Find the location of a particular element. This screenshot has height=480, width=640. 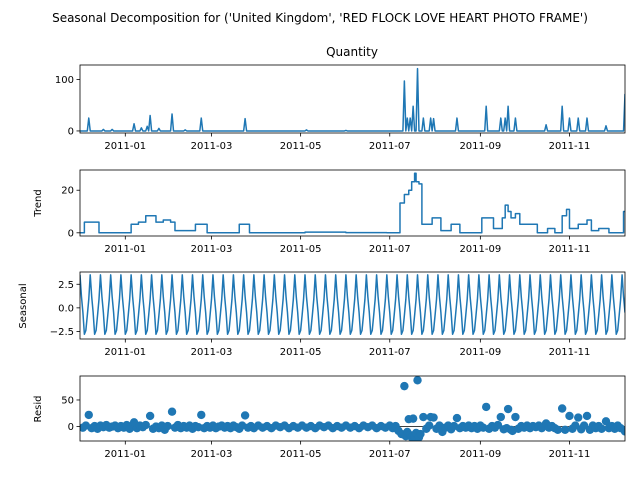

y-tick-label: 50 is located at coordinates (67, 400).